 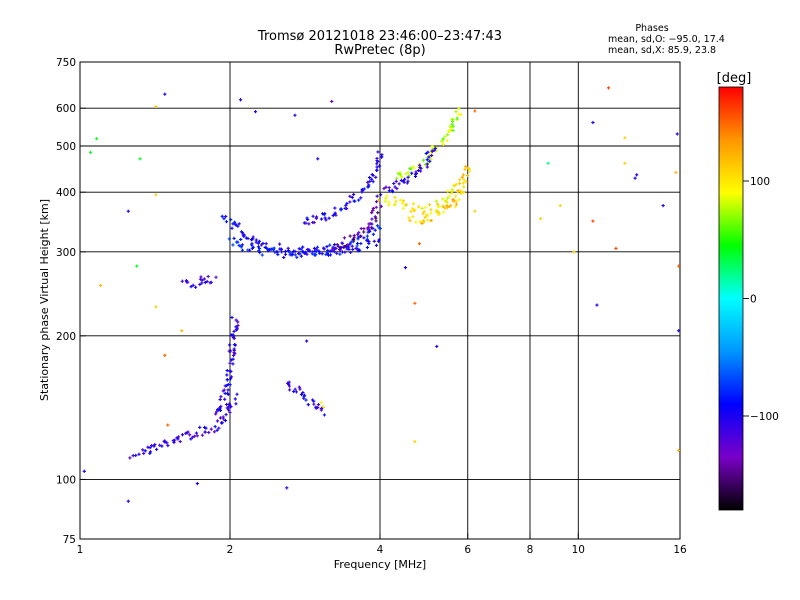 I want to click on phases-o-stats: mean, sd,O: −95.0, 17.4, so click(x=666, y=39).